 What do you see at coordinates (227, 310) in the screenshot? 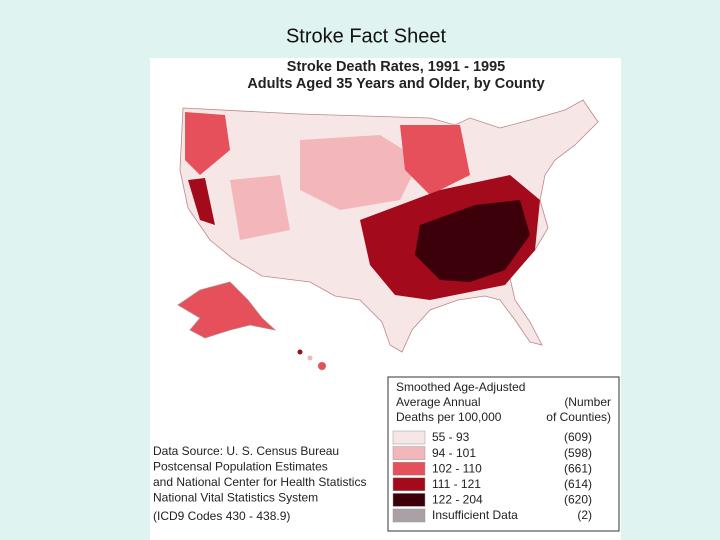
I see `alaska` at bounding box center [227, 310].